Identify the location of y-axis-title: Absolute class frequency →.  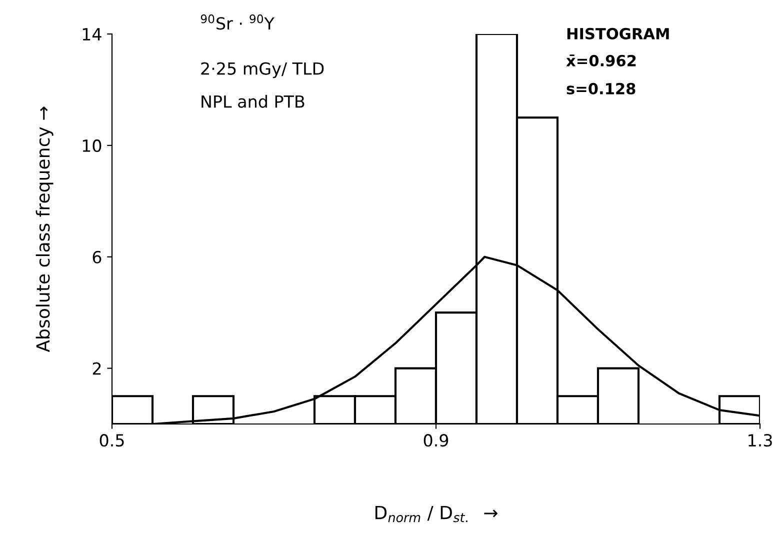
(45, 229).